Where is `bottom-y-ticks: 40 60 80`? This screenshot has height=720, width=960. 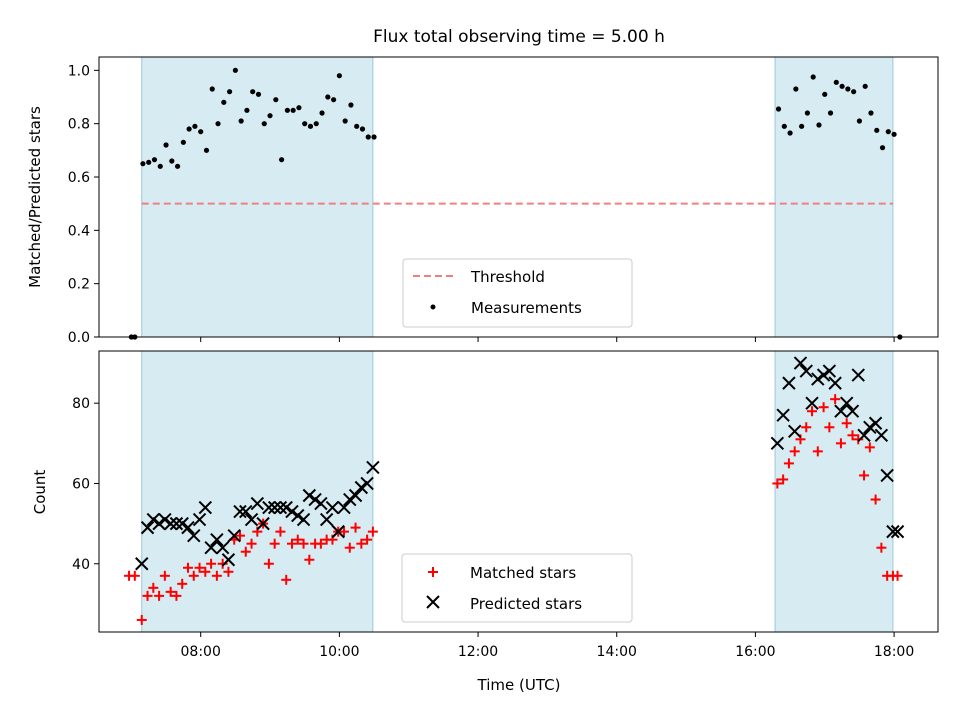 bottom-y-ticks: 40 60 80 is located at coordinates (85, 484).